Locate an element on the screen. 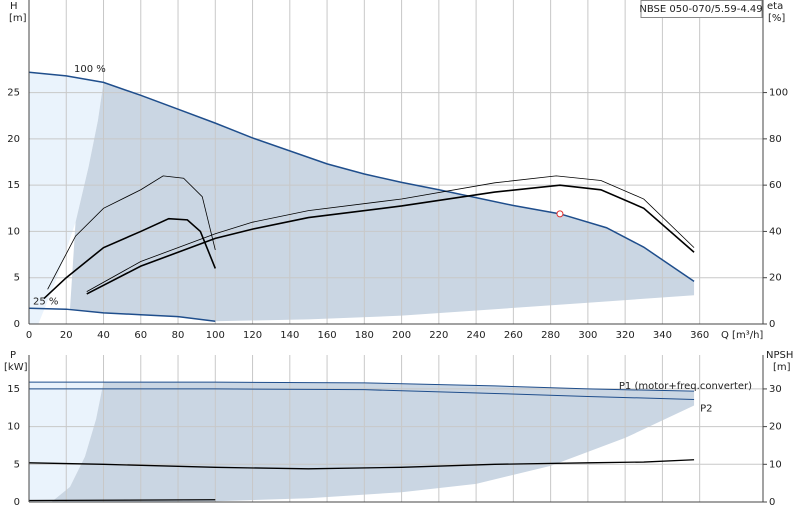 The height and width of the screenshot is (520, 800). x-tick-label: 200 is located at coordinates (401, 335).